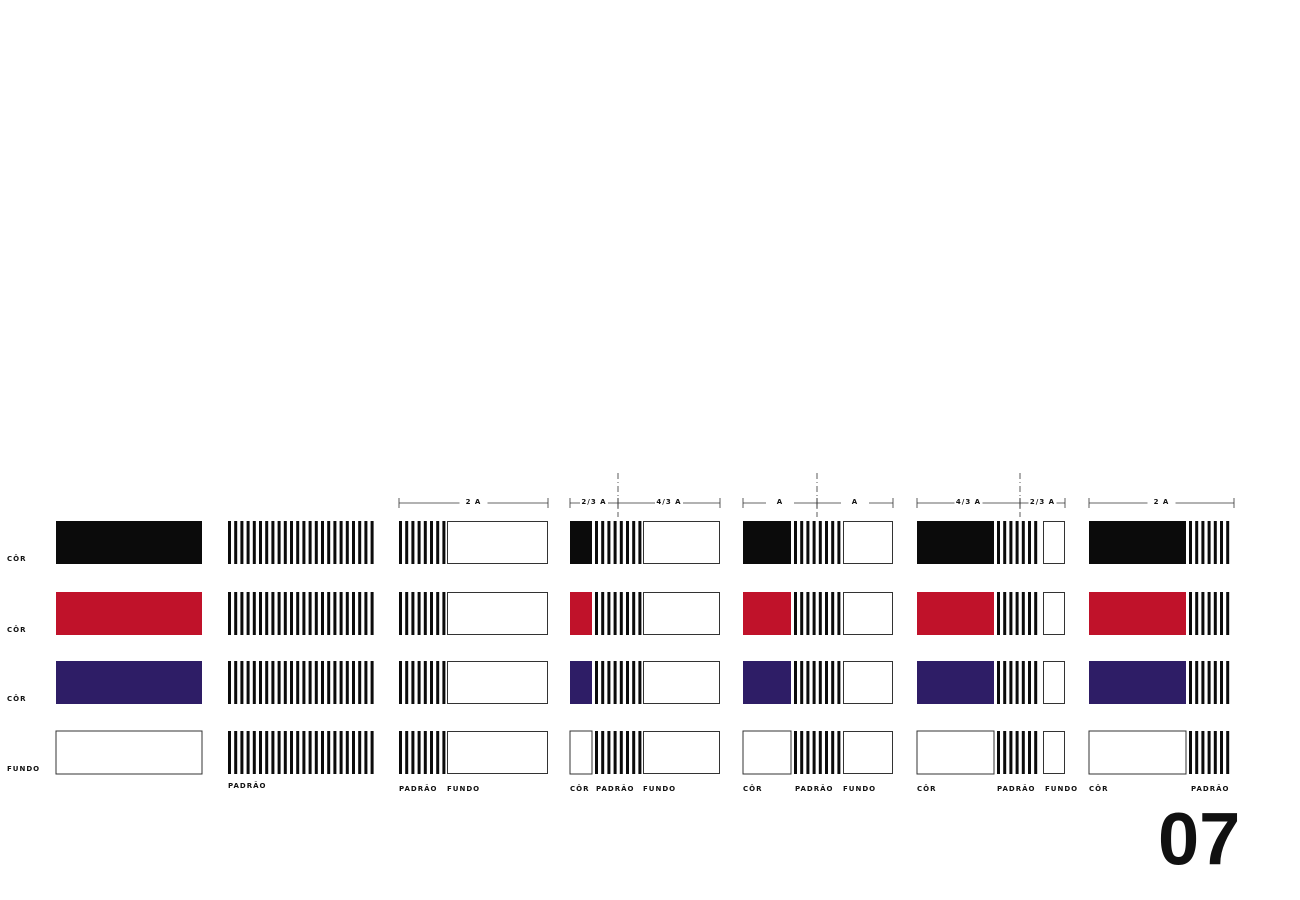 Image resolution: width=1300 pixels, height=900 pixels. Describe the element at coordinates (16, 558) in the screenshot. I see `row-label: CÔR` at that location.